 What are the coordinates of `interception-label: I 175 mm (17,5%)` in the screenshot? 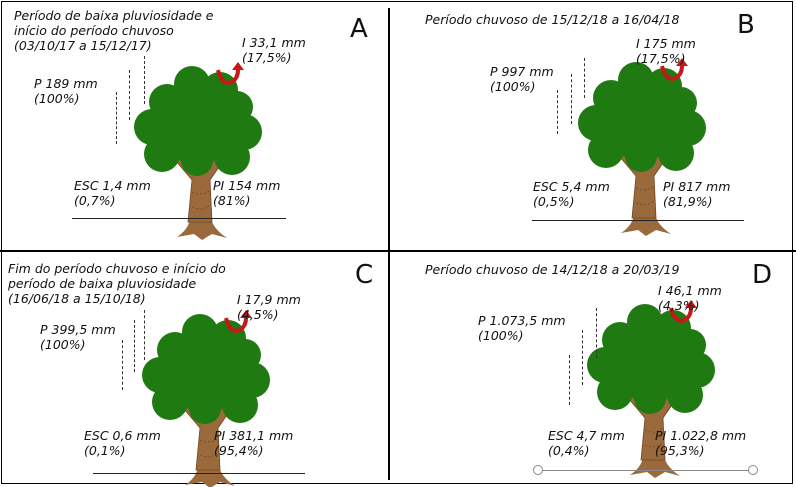 It's located at (666, 51).